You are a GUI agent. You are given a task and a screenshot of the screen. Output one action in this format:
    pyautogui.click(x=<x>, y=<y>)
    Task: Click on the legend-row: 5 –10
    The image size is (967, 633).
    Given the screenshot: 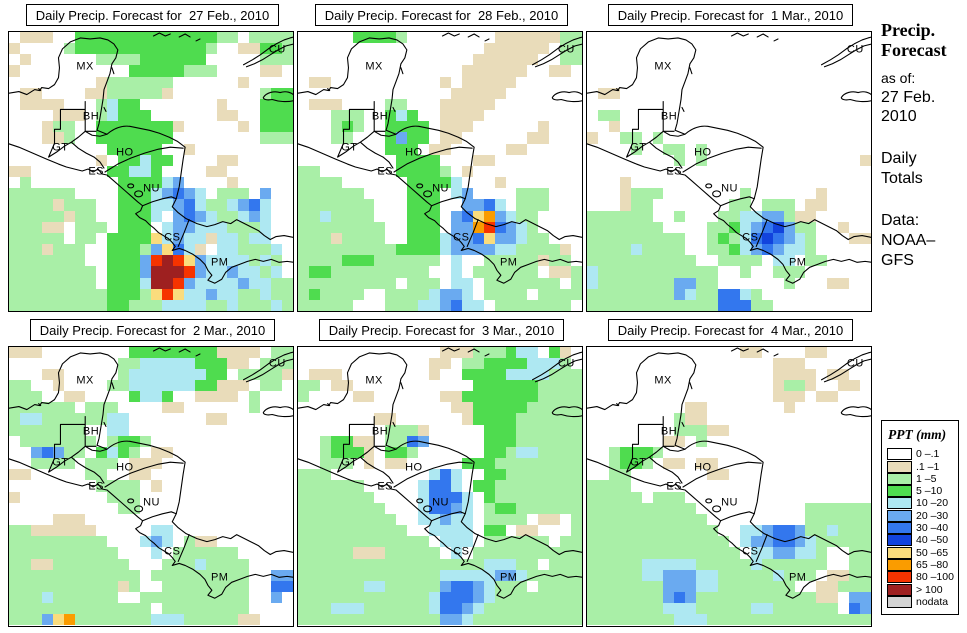 What is the action you would take?
    pyautogui.click(x=921, y=491)
    